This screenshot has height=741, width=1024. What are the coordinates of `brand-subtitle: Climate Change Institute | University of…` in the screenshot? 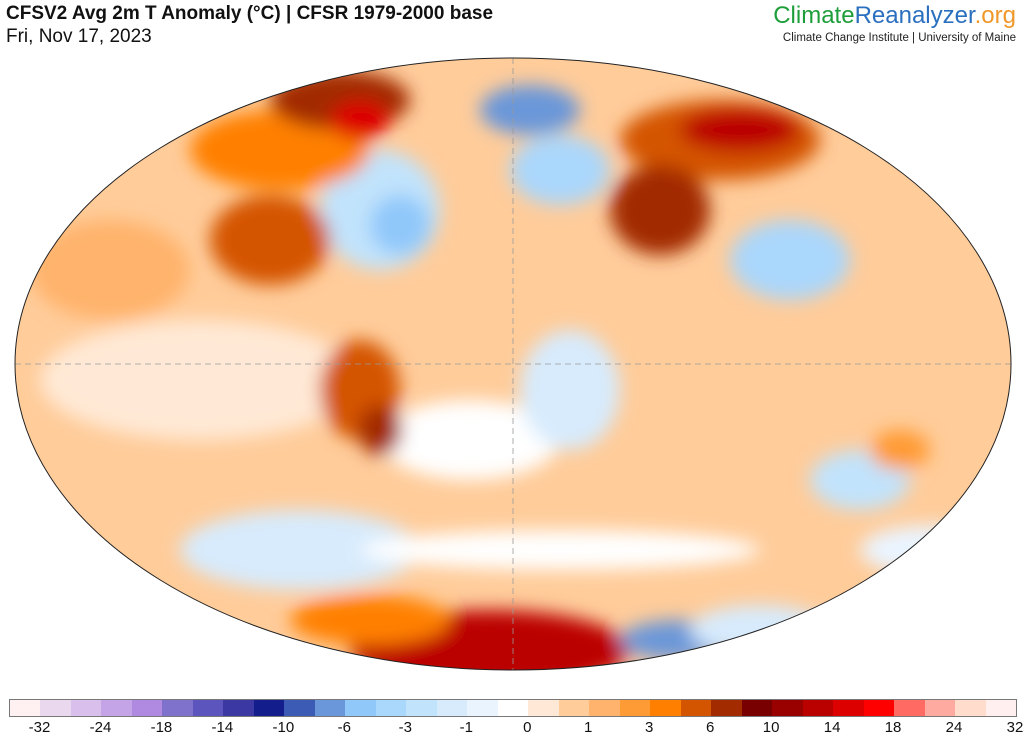 It's located at (899, 38).